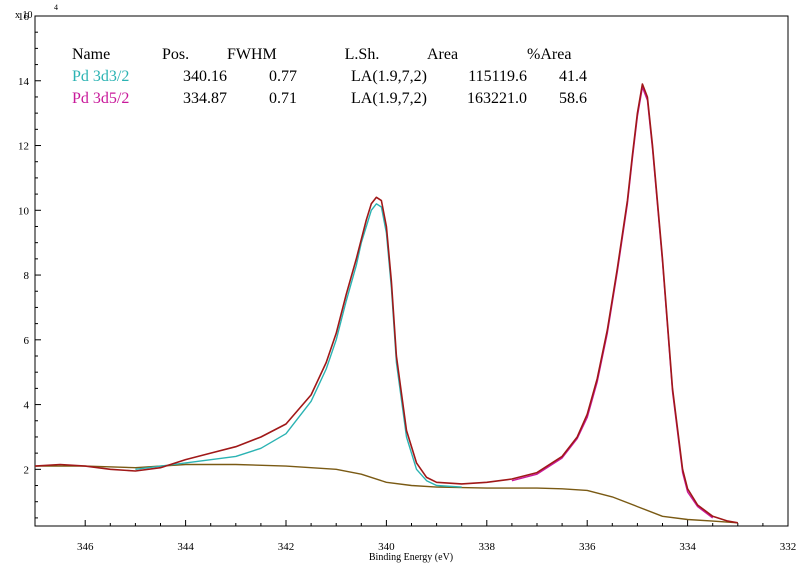 The image size is (799, 565). What do you see at coordinates (91, 54) in the screenshot?
I see `header-name: Name` at bounding box center [91, 54].